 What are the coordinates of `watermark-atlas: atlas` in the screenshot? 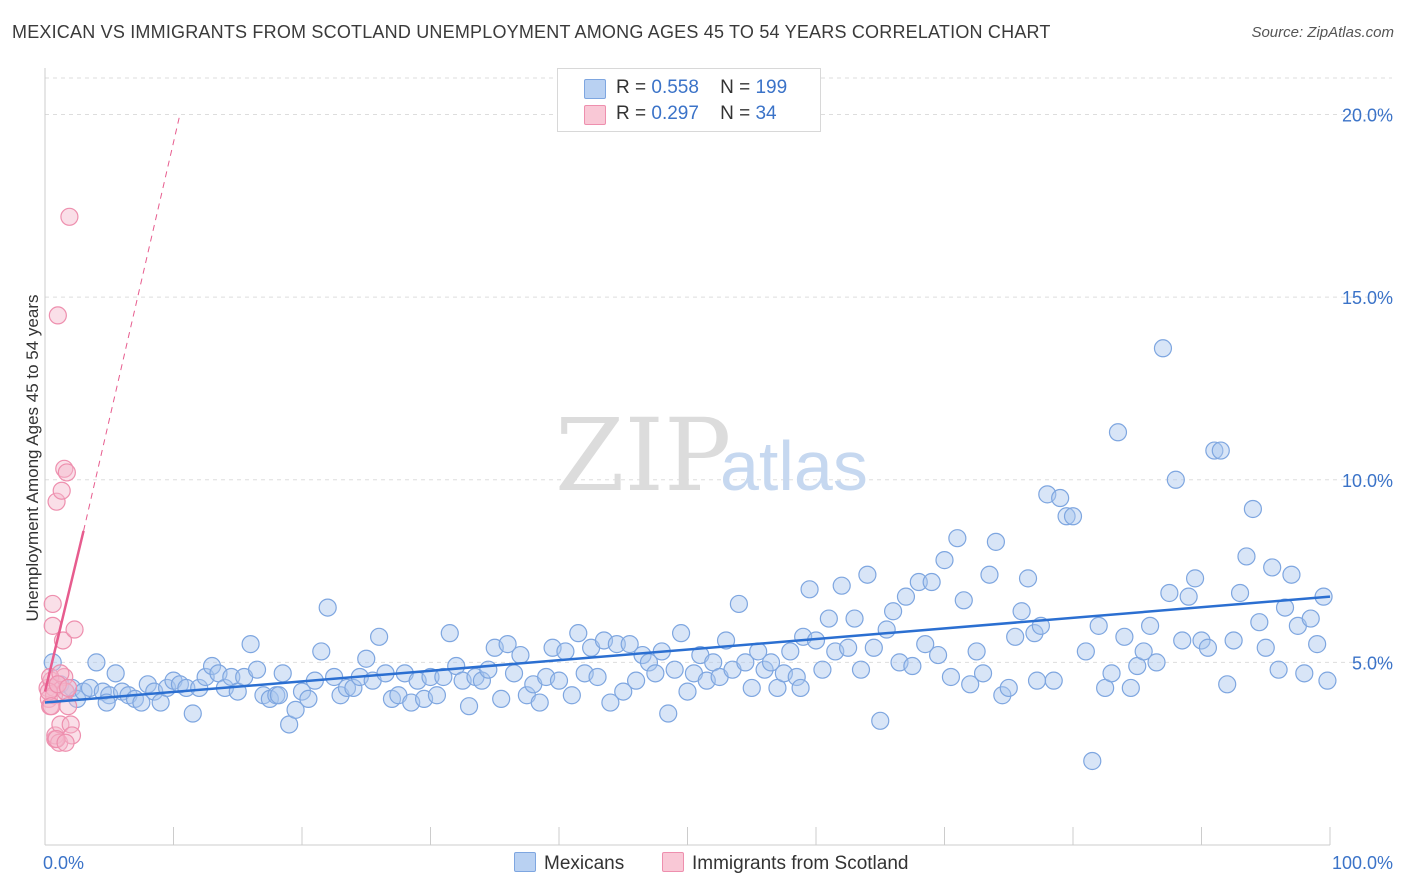 It's located at (794, 466).